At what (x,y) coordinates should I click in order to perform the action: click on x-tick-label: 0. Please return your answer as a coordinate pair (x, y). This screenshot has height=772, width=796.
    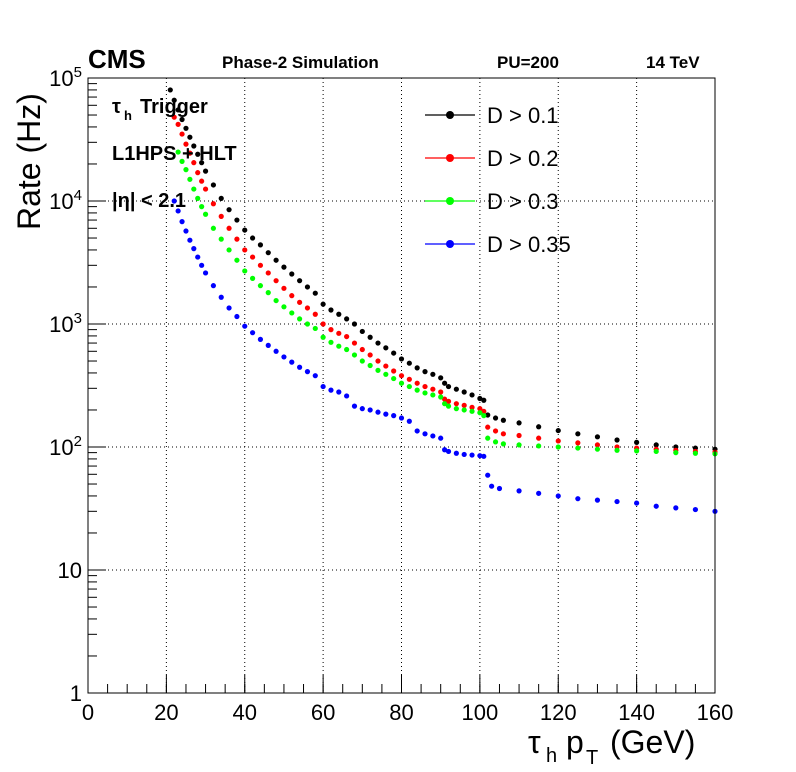
    Looking at the image, I should click on (88, 712).